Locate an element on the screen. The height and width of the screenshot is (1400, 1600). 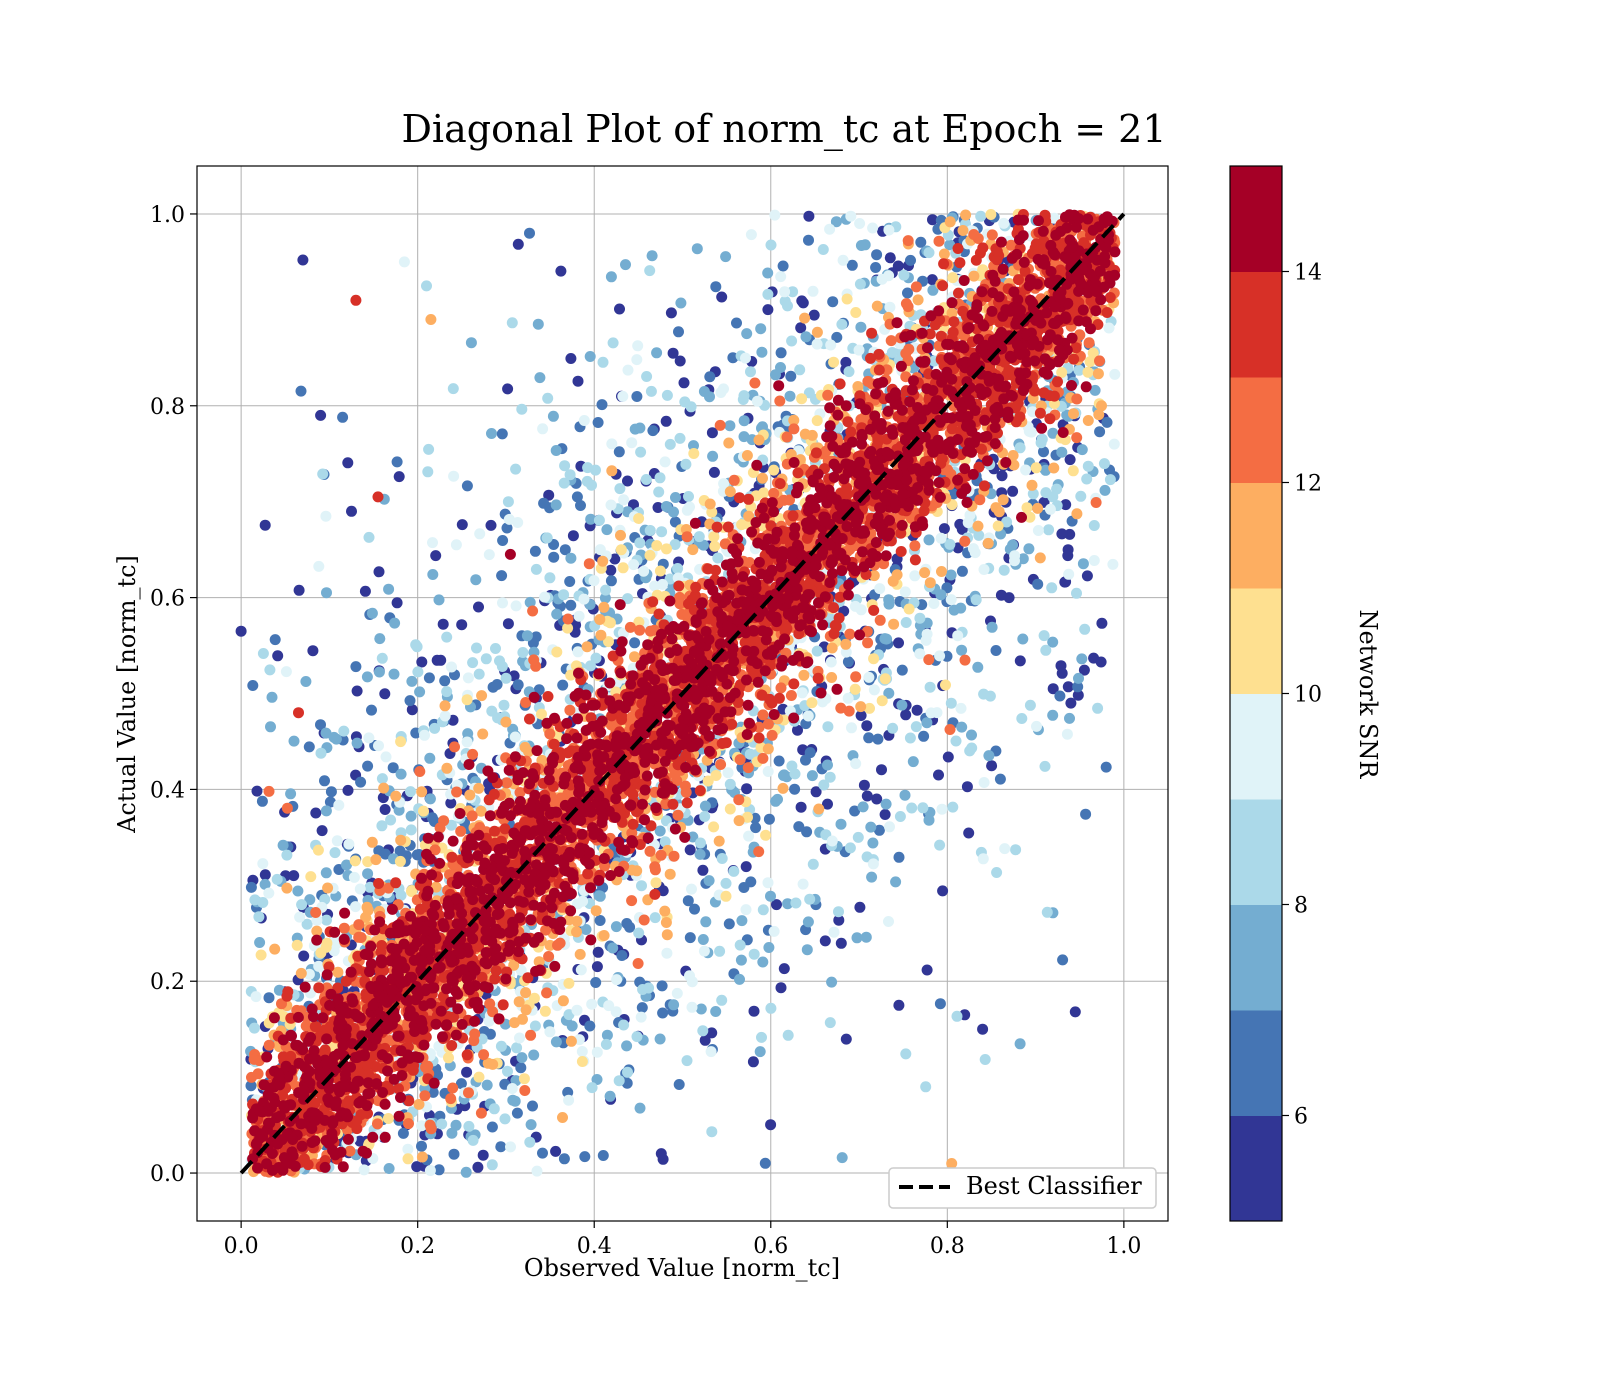
chart-title: Diagonal Plot of norm_tc at Epoch = 21 is located at coordinates (783, 129).